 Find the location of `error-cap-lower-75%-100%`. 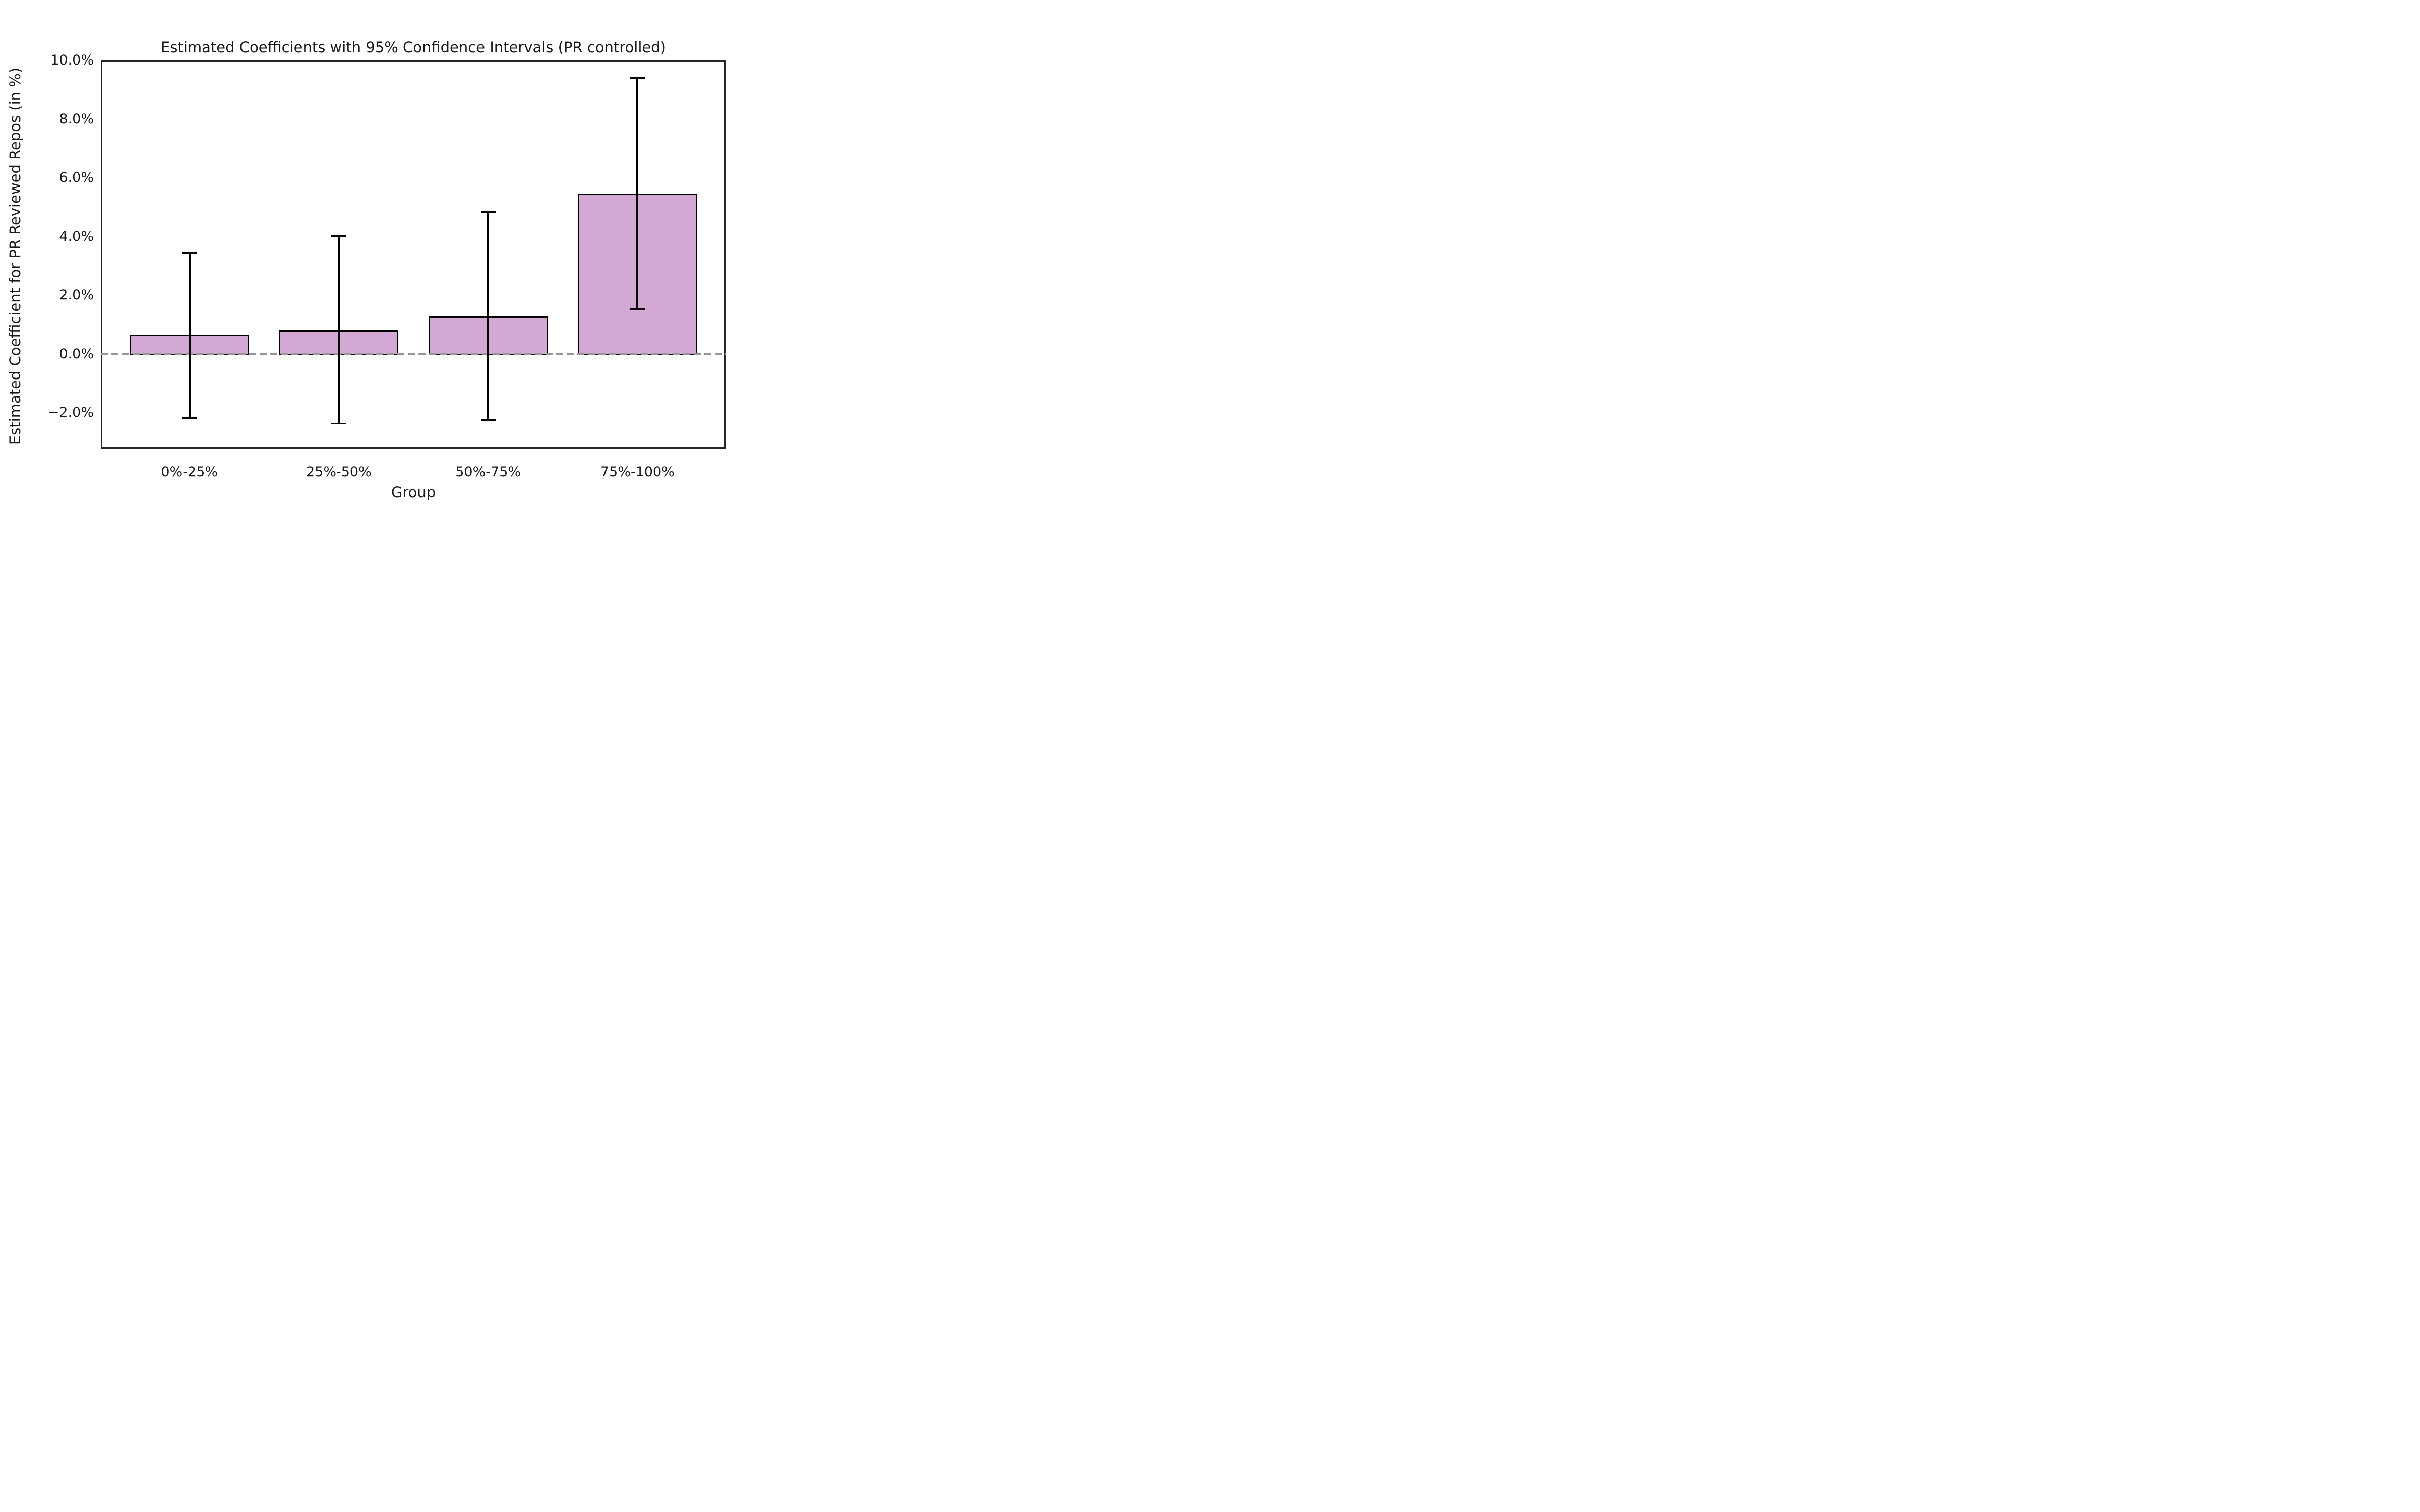

error-cap-lower-75%-100% is located at coordinates (637, 309).